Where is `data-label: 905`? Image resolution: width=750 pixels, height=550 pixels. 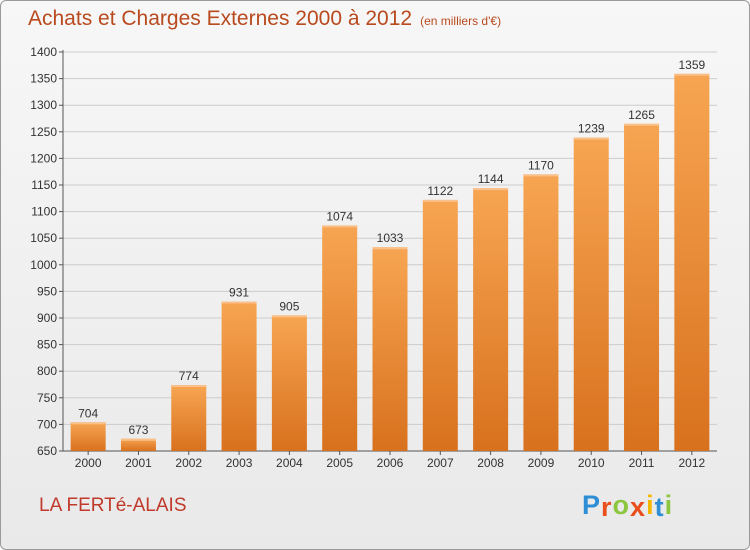
data-label: 905 is located at coordinates (289, 306).